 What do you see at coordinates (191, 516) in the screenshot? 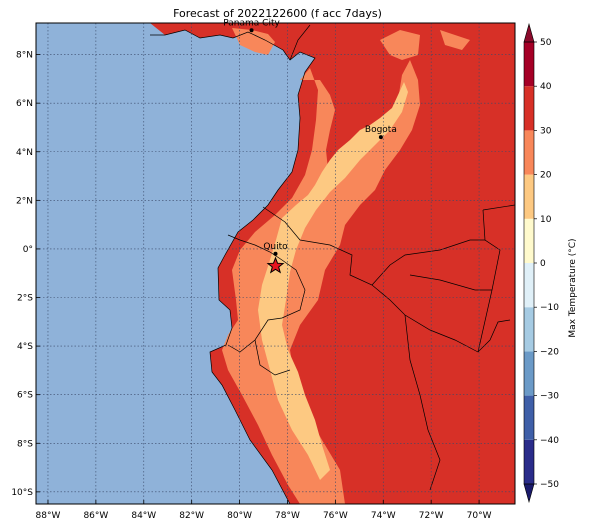
I see `lon-tick-label: 82°W` at bounding box center [191, 516].